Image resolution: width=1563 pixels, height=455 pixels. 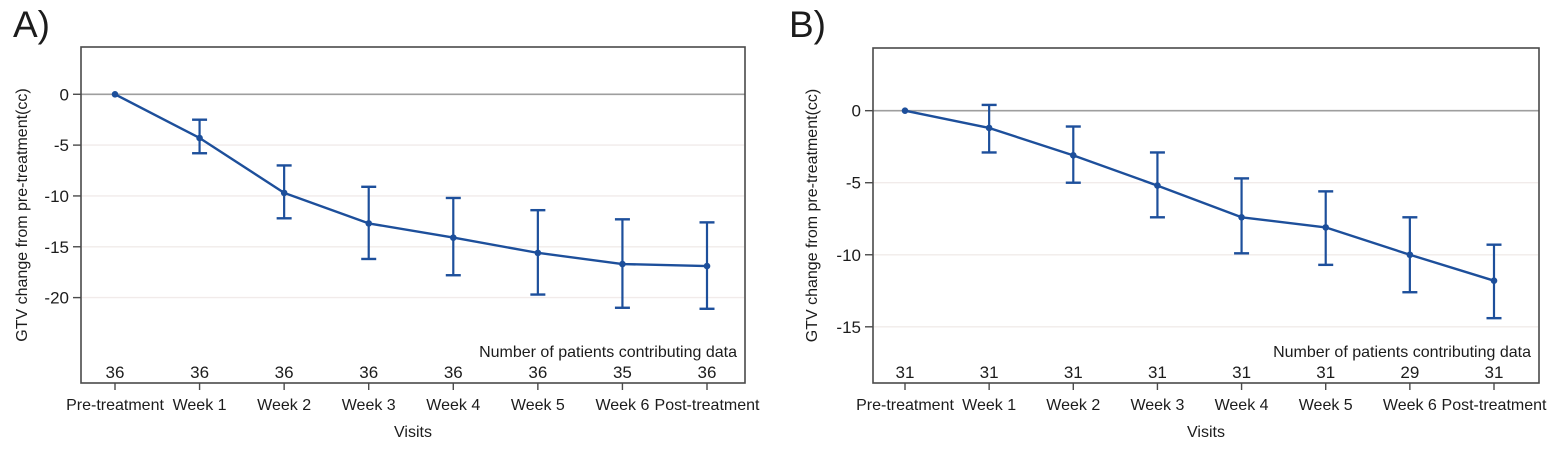 I want to click on panel-a-label: A), so click(x=31, y=24).